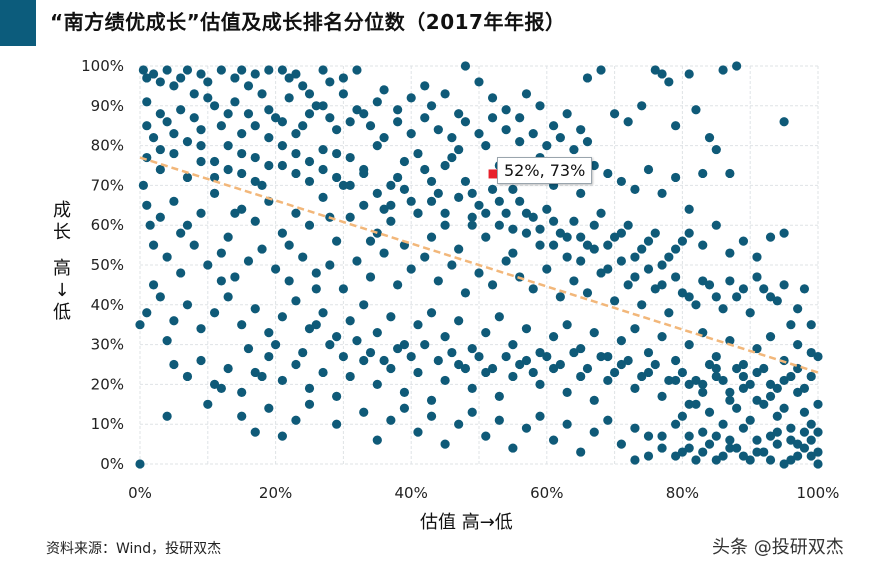 Image resolution: width=896 pixels, height=567 pixels. I want to click on y-tick-label: 20%, so click(107, 384).